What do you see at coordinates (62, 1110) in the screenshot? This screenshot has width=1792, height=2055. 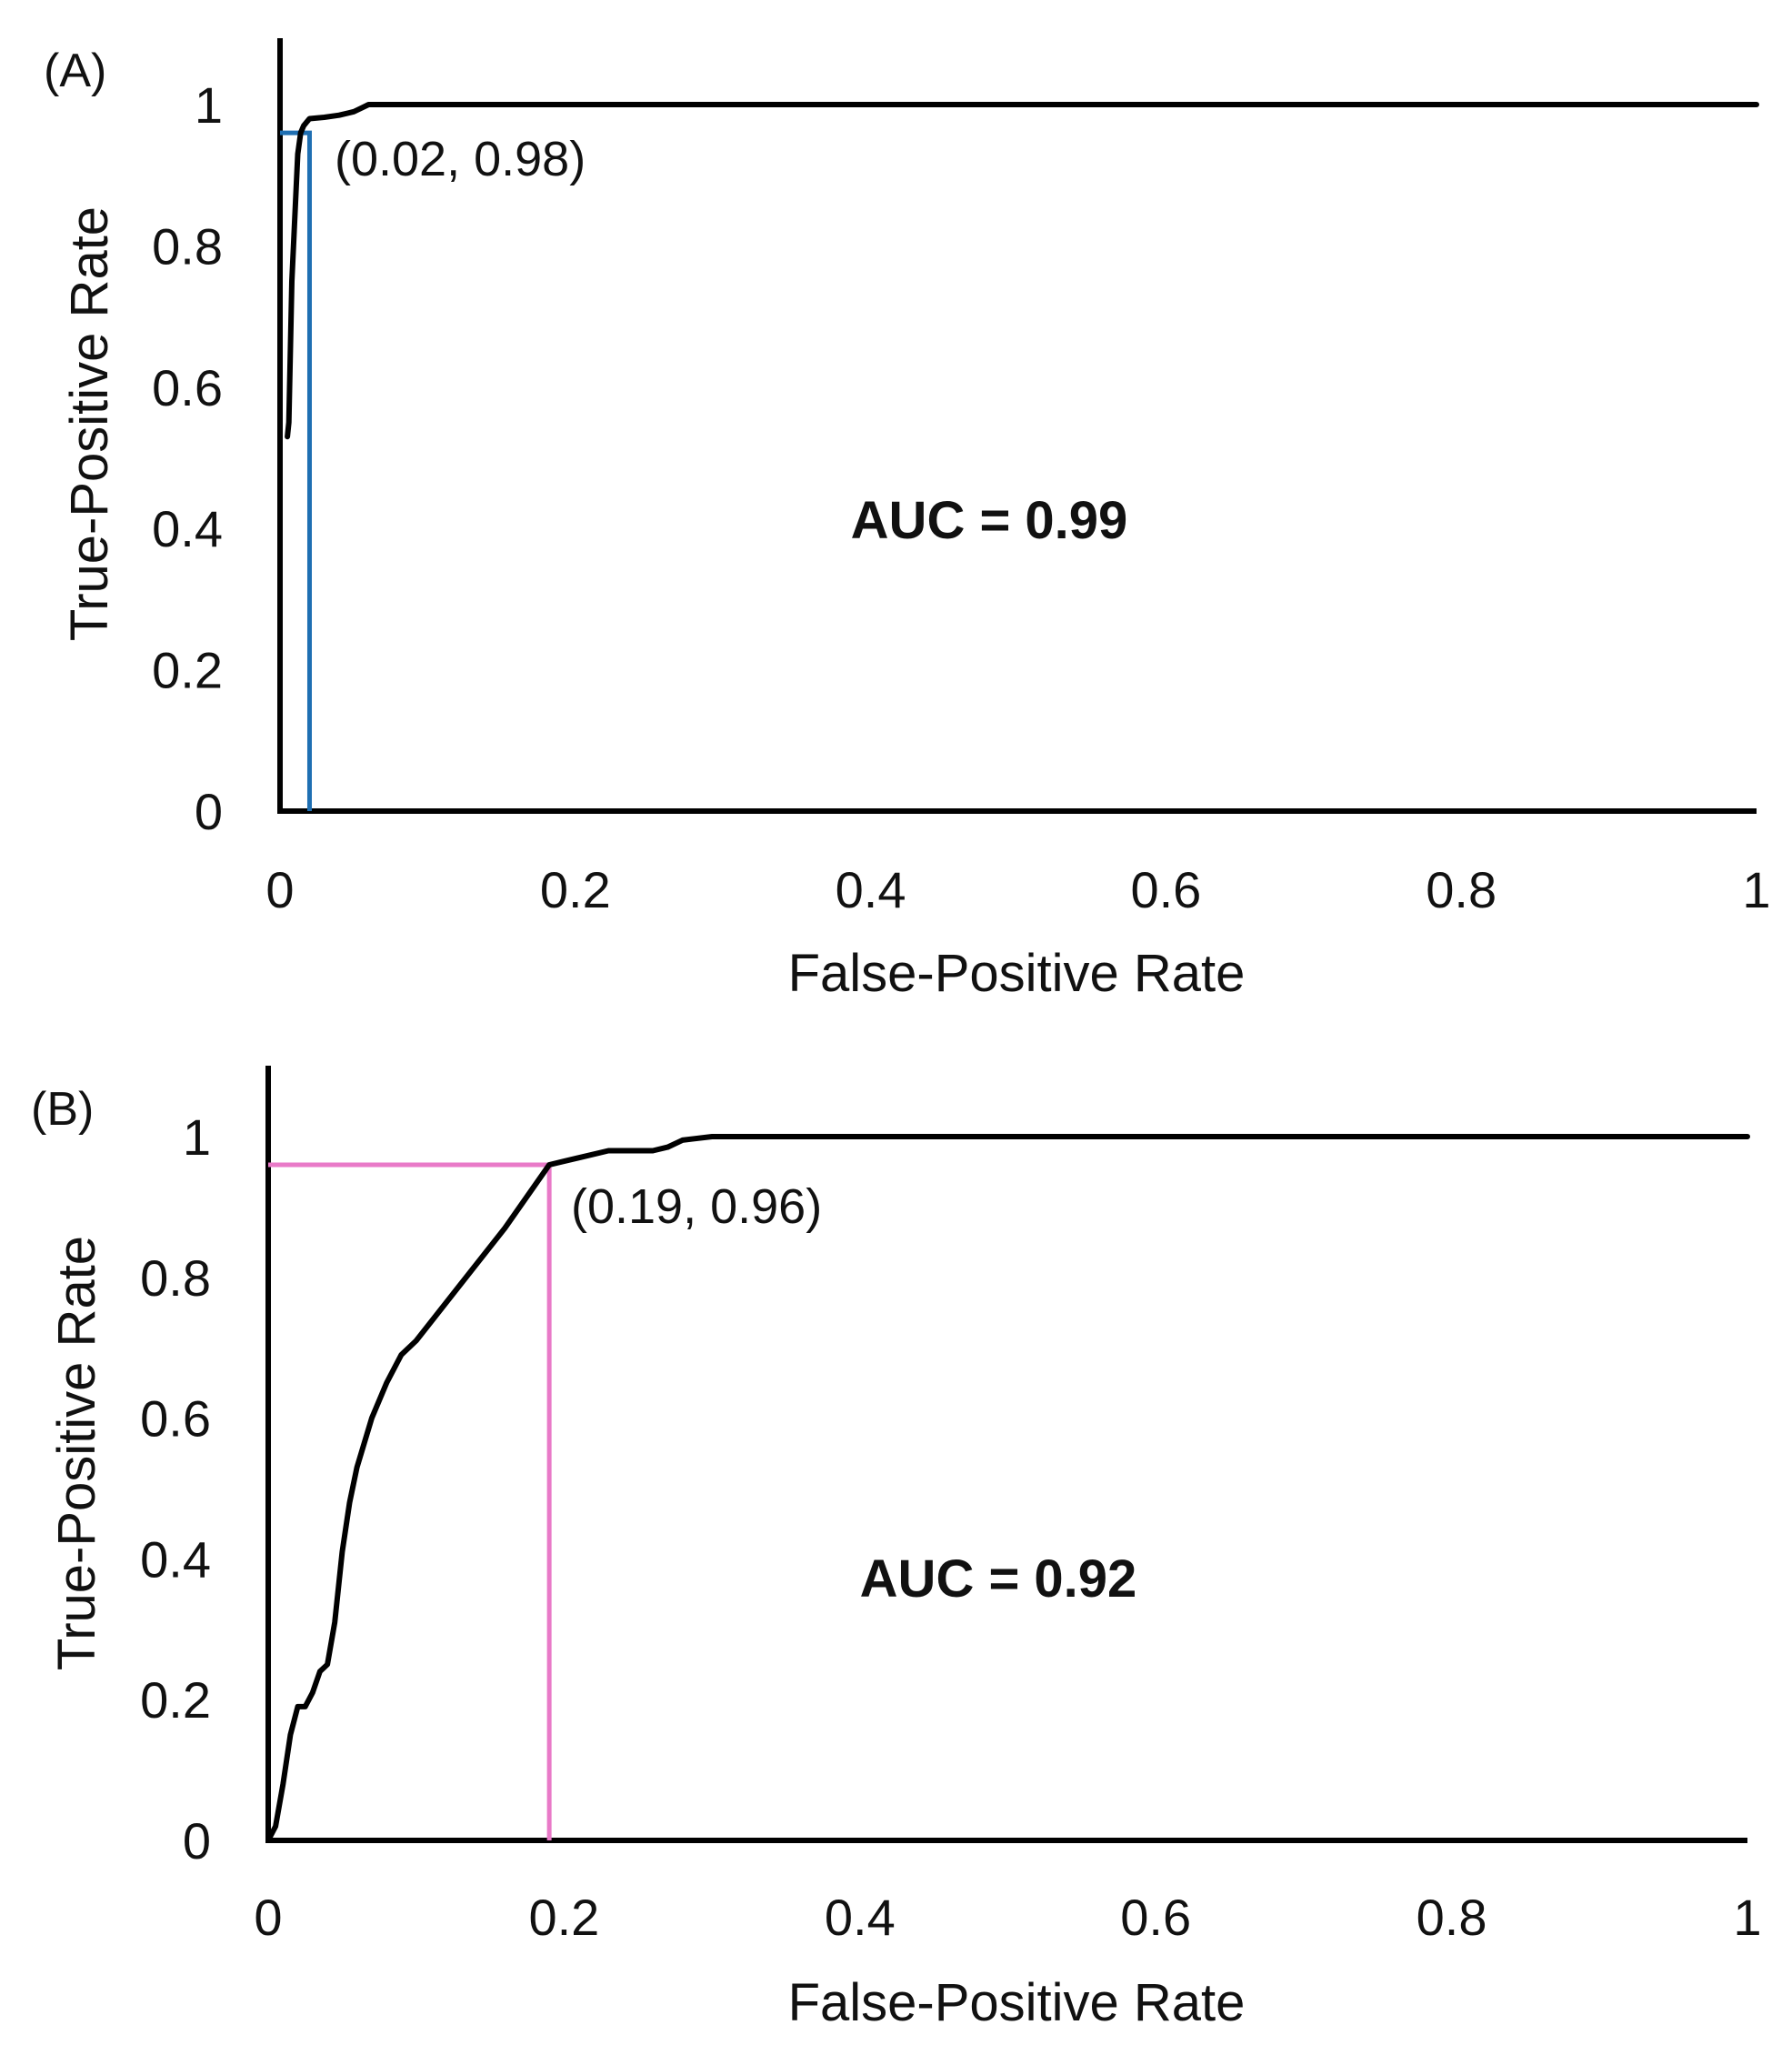 I see `panel-label: (B)` at bounding box center [62, 1110].